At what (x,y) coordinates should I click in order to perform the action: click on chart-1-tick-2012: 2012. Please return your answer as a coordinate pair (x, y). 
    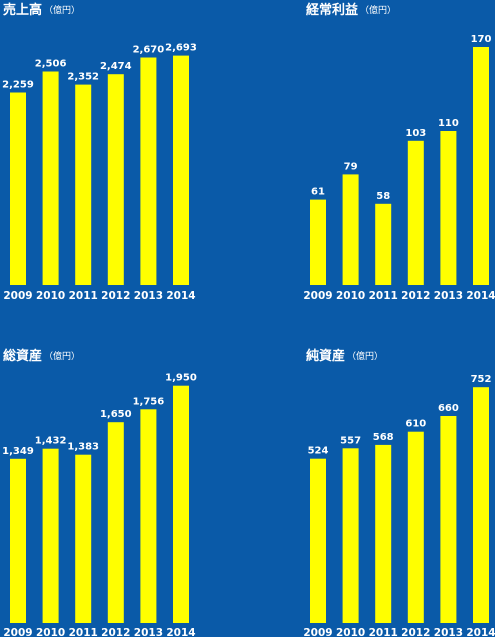
    Looking at the image, I should click on (115, 296).